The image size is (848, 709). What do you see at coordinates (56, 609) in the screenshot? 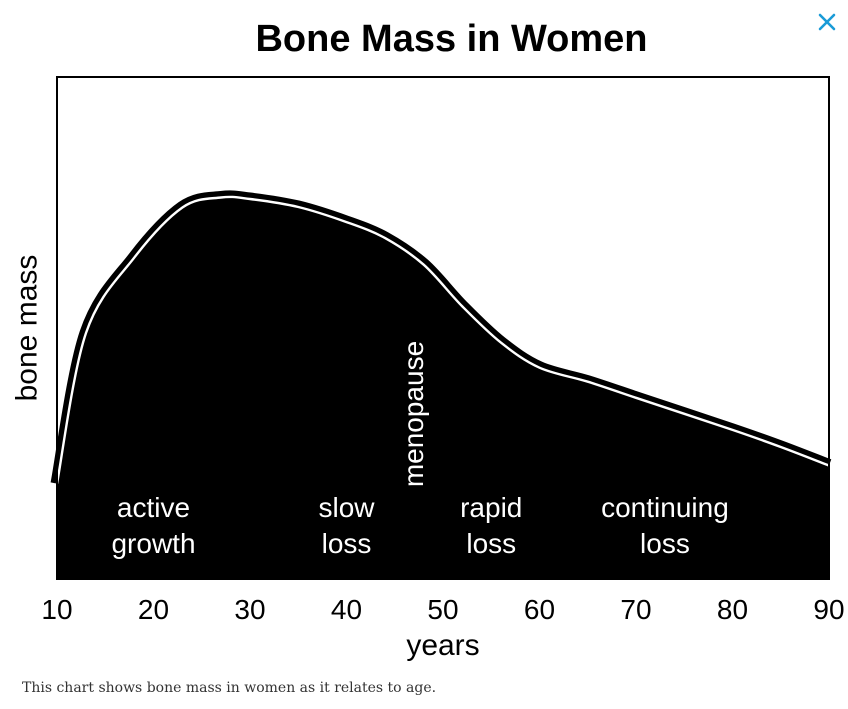
I see `x-tick-label: 10` at bounding box center [56, 609].